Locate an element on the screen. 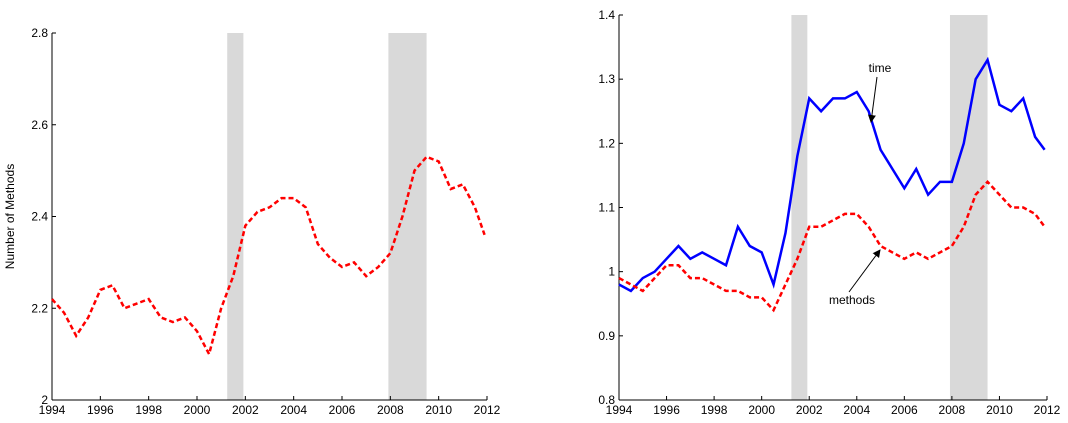  y-tick-label: 2.8 is located at coordinates (39, 33).